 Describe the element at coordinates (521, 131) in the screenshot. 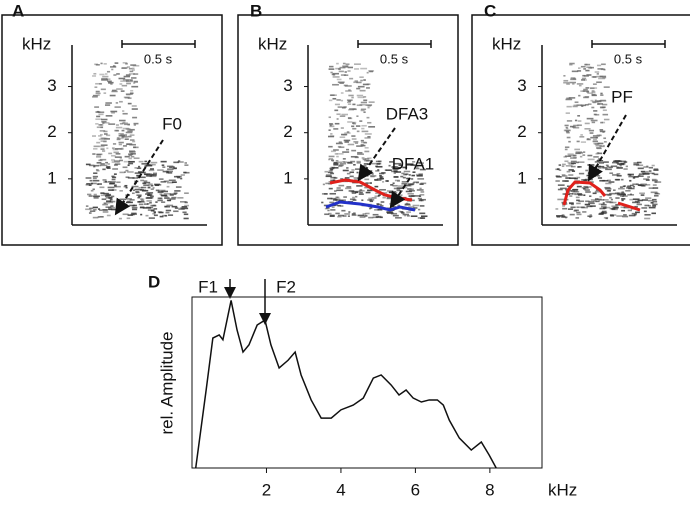

I see `y-tick-label: 2` at that location.